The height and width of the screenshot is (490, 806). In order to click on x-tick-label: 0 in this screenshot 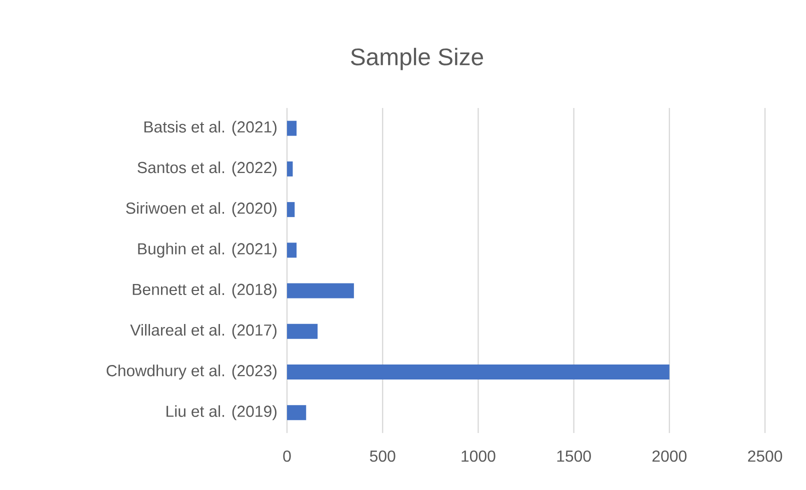, I will do `click(287, 456)`.